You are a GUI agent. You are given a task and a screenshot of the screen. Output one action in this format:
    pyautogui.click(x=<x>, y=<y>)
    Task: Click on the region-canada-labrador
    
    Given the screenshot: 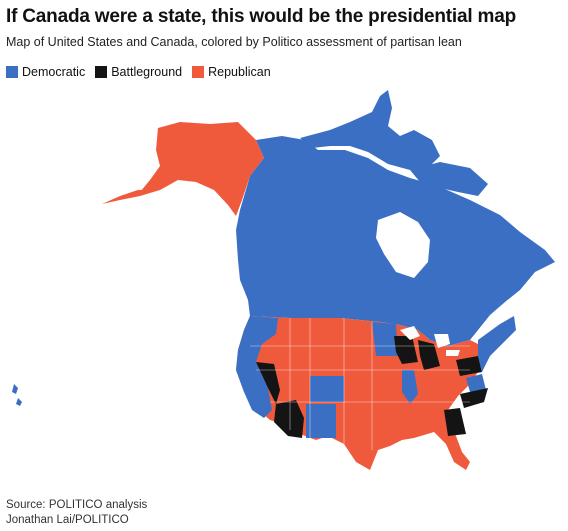 What is the action you would take?
    pyautogui.click(x=505, y=244)
    